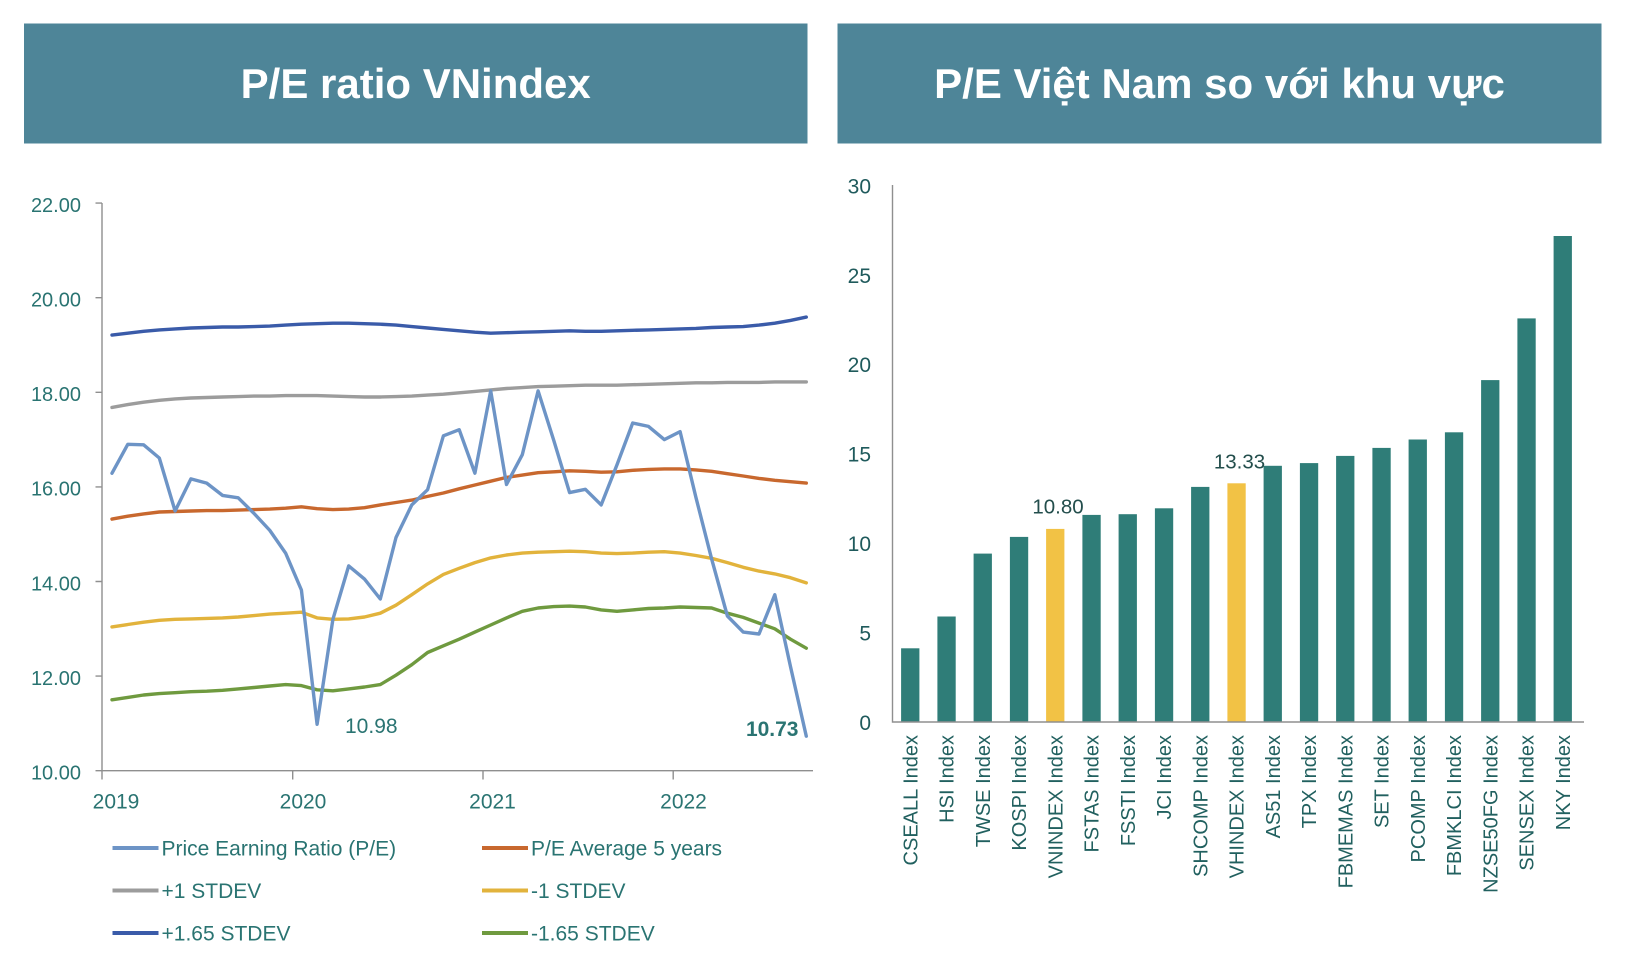 The height and width of the screenshot is (976, 1628). What do you see at coordinates (212, 891) in the screenshot?
I see `svg-text: +1 STDEV` at bounding box center [212, 891].